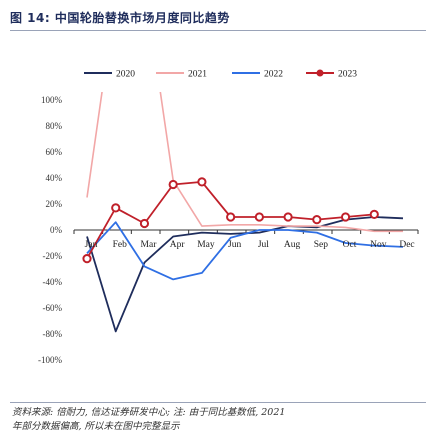 The width and height of the screenshot is (434, 443). What do you see at coordinates (149, 412) in the screenshot?
I see `source-line-1: 资料来源: 倍耐力, 信达证券研发中心; 注: 由于同比基数低, 2021` at bounding box center [149, 412].